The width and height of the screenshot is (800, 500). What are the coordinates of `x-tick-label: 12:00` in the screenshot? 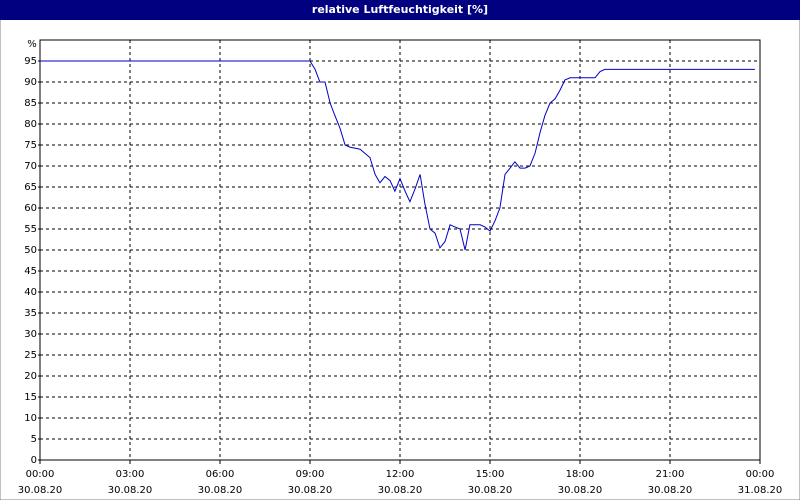 It's located at (400, 474).